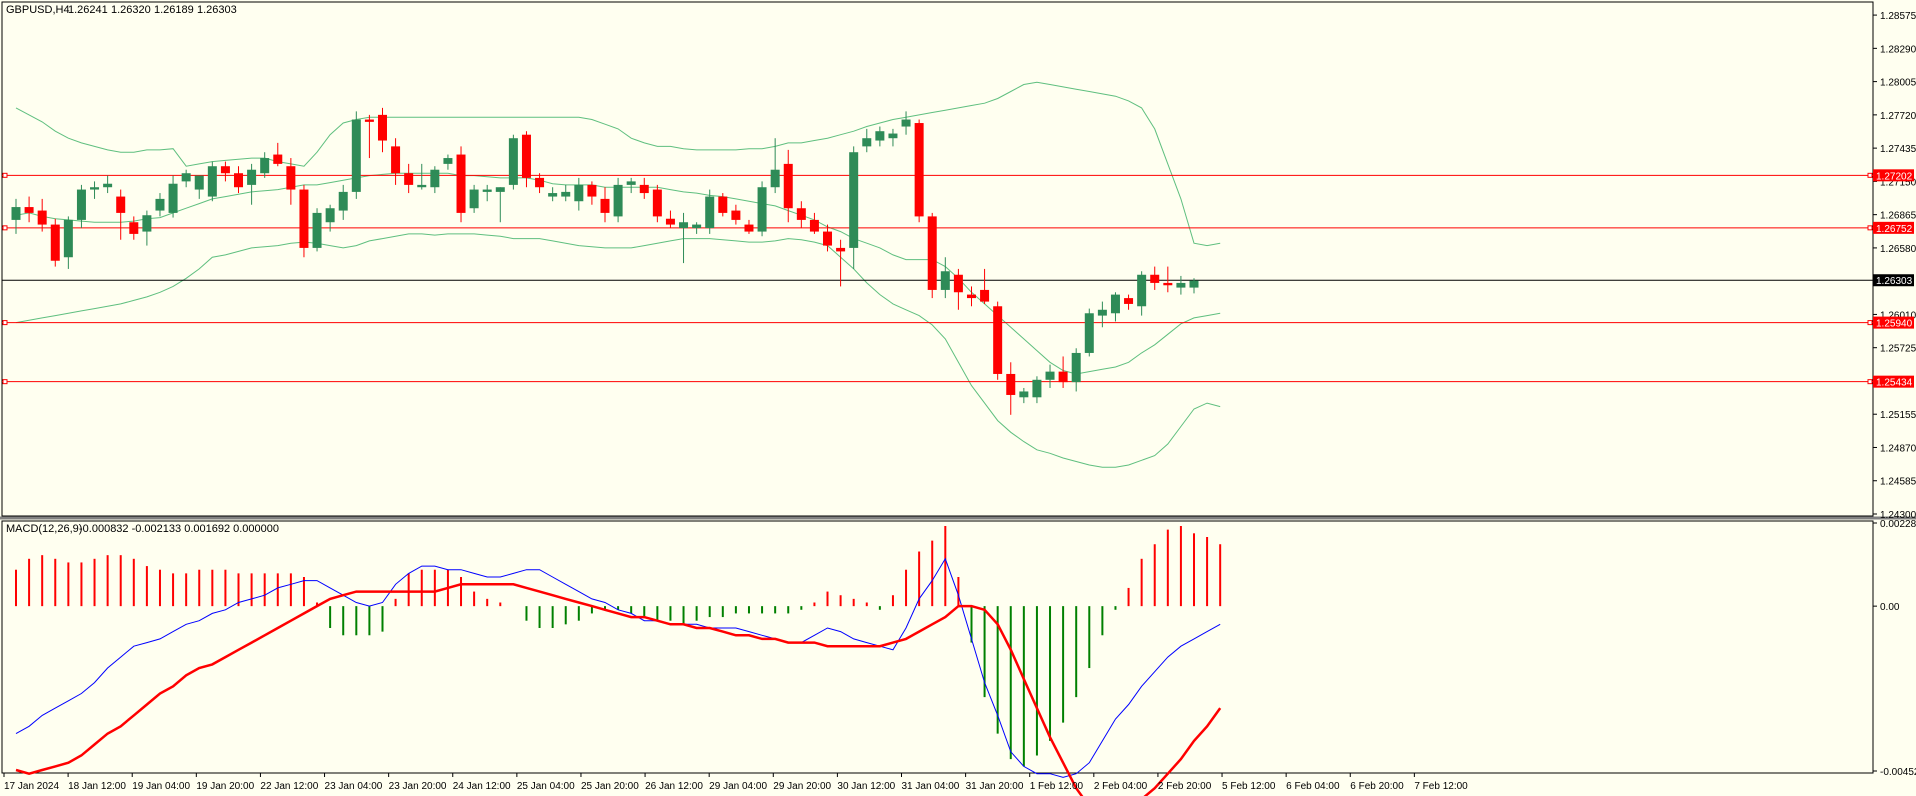  Describe the element at coordinates (1377, 786) in the screenshot. I see `time-tick-label: 6 Feb 20:00` at that location.